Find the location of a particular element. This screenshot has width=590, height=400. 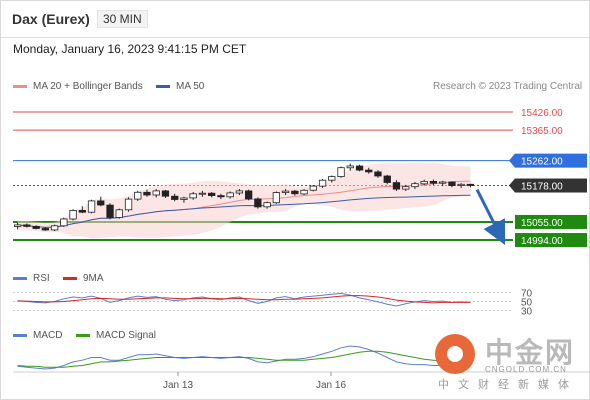

legend-ma50-swatch is located at coordinates (163, 86).